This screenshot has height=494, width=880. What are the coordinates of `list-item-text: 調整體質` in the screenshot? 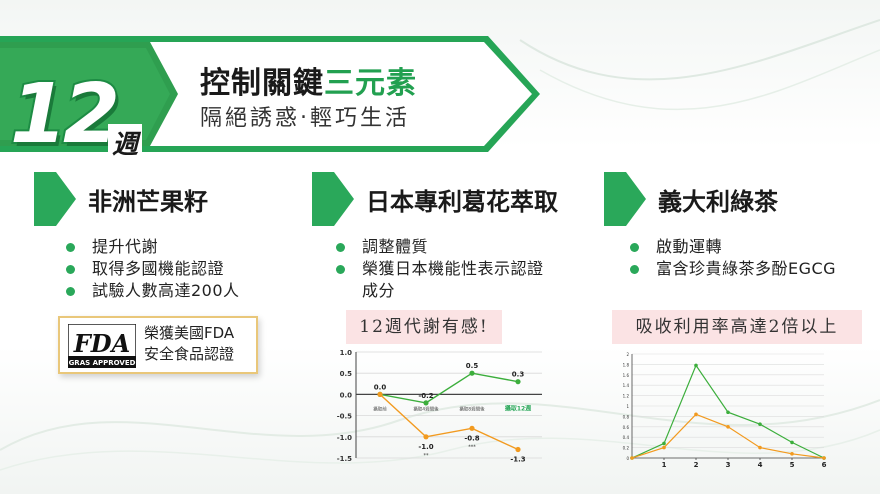 It's located at (395, 246).